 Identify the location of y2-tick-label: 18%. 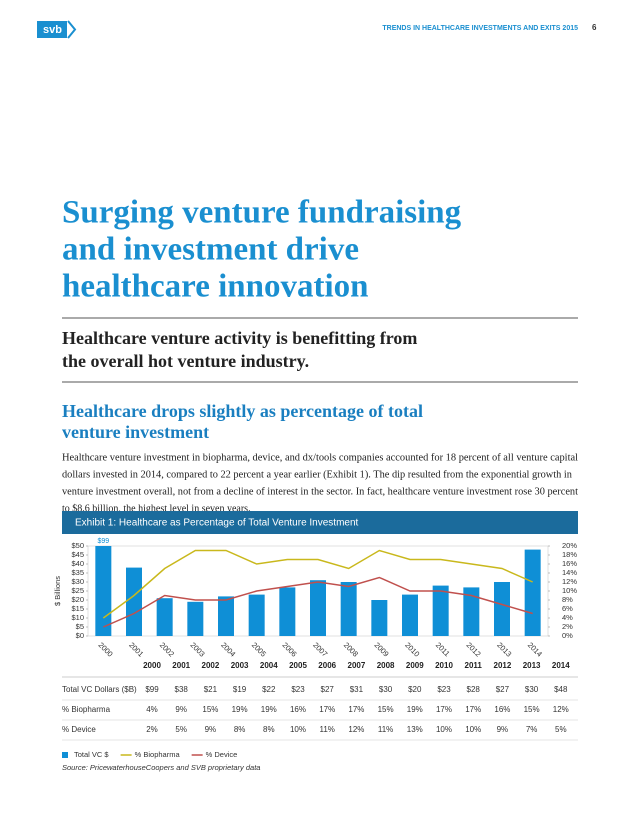
(569, 554).